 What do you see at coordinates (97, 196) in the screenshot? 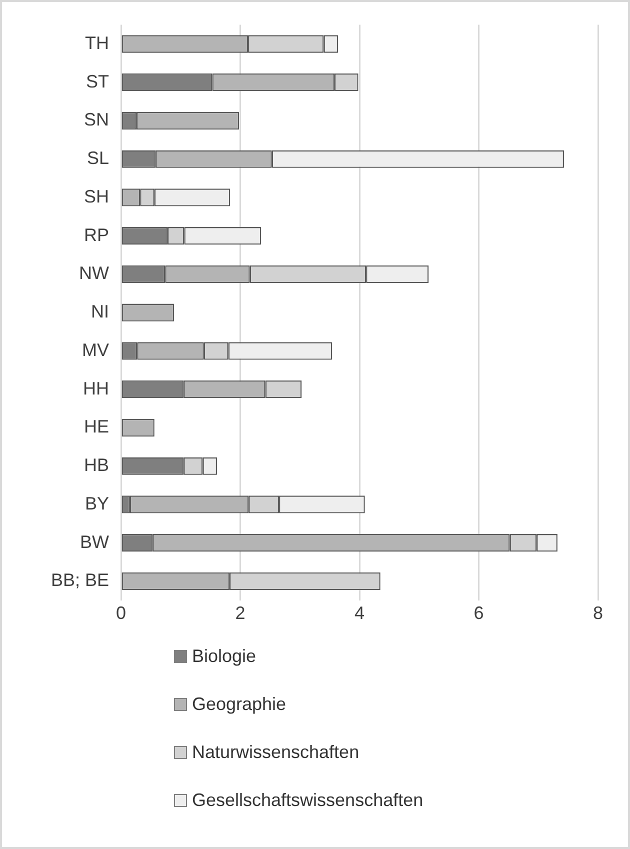
I see `y-tick-label: SH` at bounding box center [97, 196].